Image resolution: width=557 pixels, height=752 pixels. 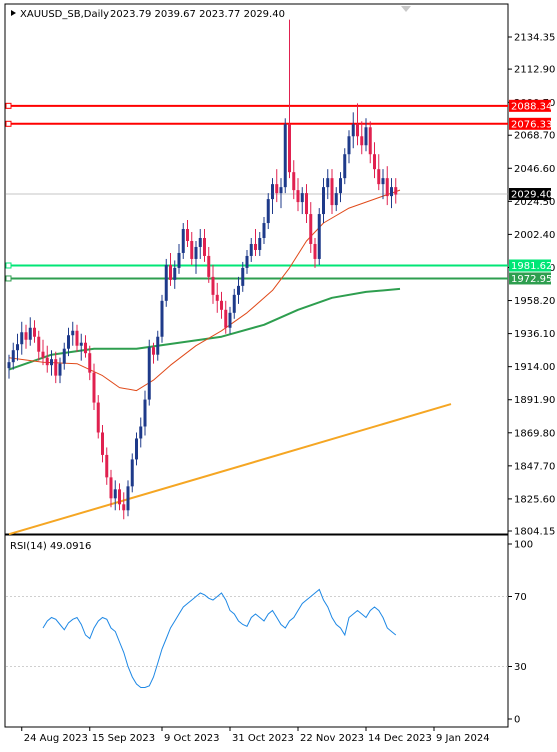 I want to click on support-trendline, so click(x=230, y=469).